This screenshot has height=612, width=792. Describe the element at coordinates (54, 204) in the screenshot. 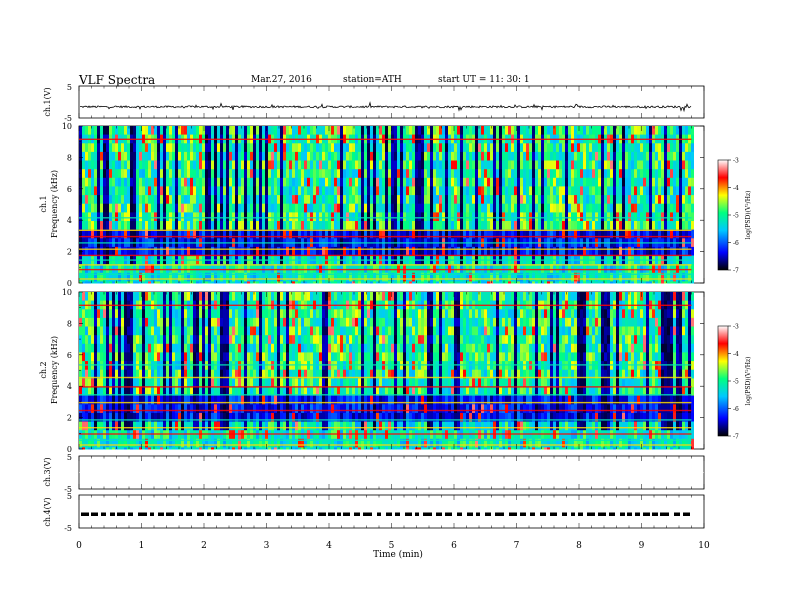

I see `ch1-ylabel-frequency: Frequency (kHz)` at that location.